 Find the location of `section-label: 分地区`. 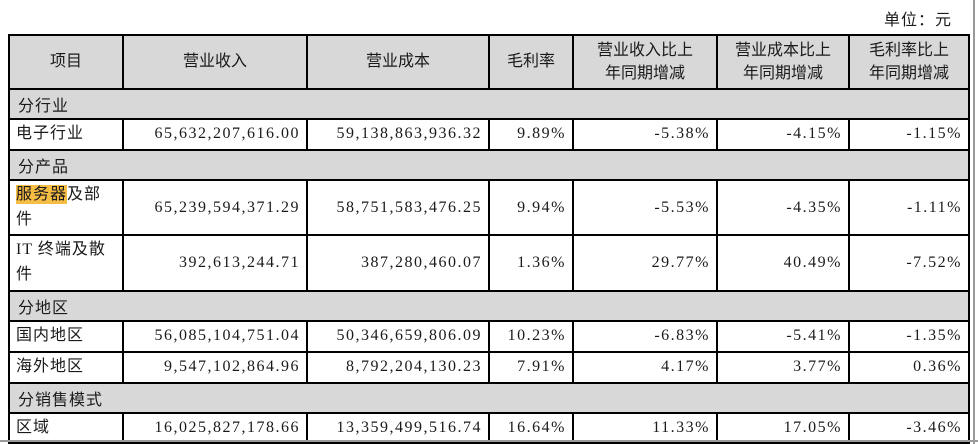

section-label: 分地区 is located at coordinates (489, 305).